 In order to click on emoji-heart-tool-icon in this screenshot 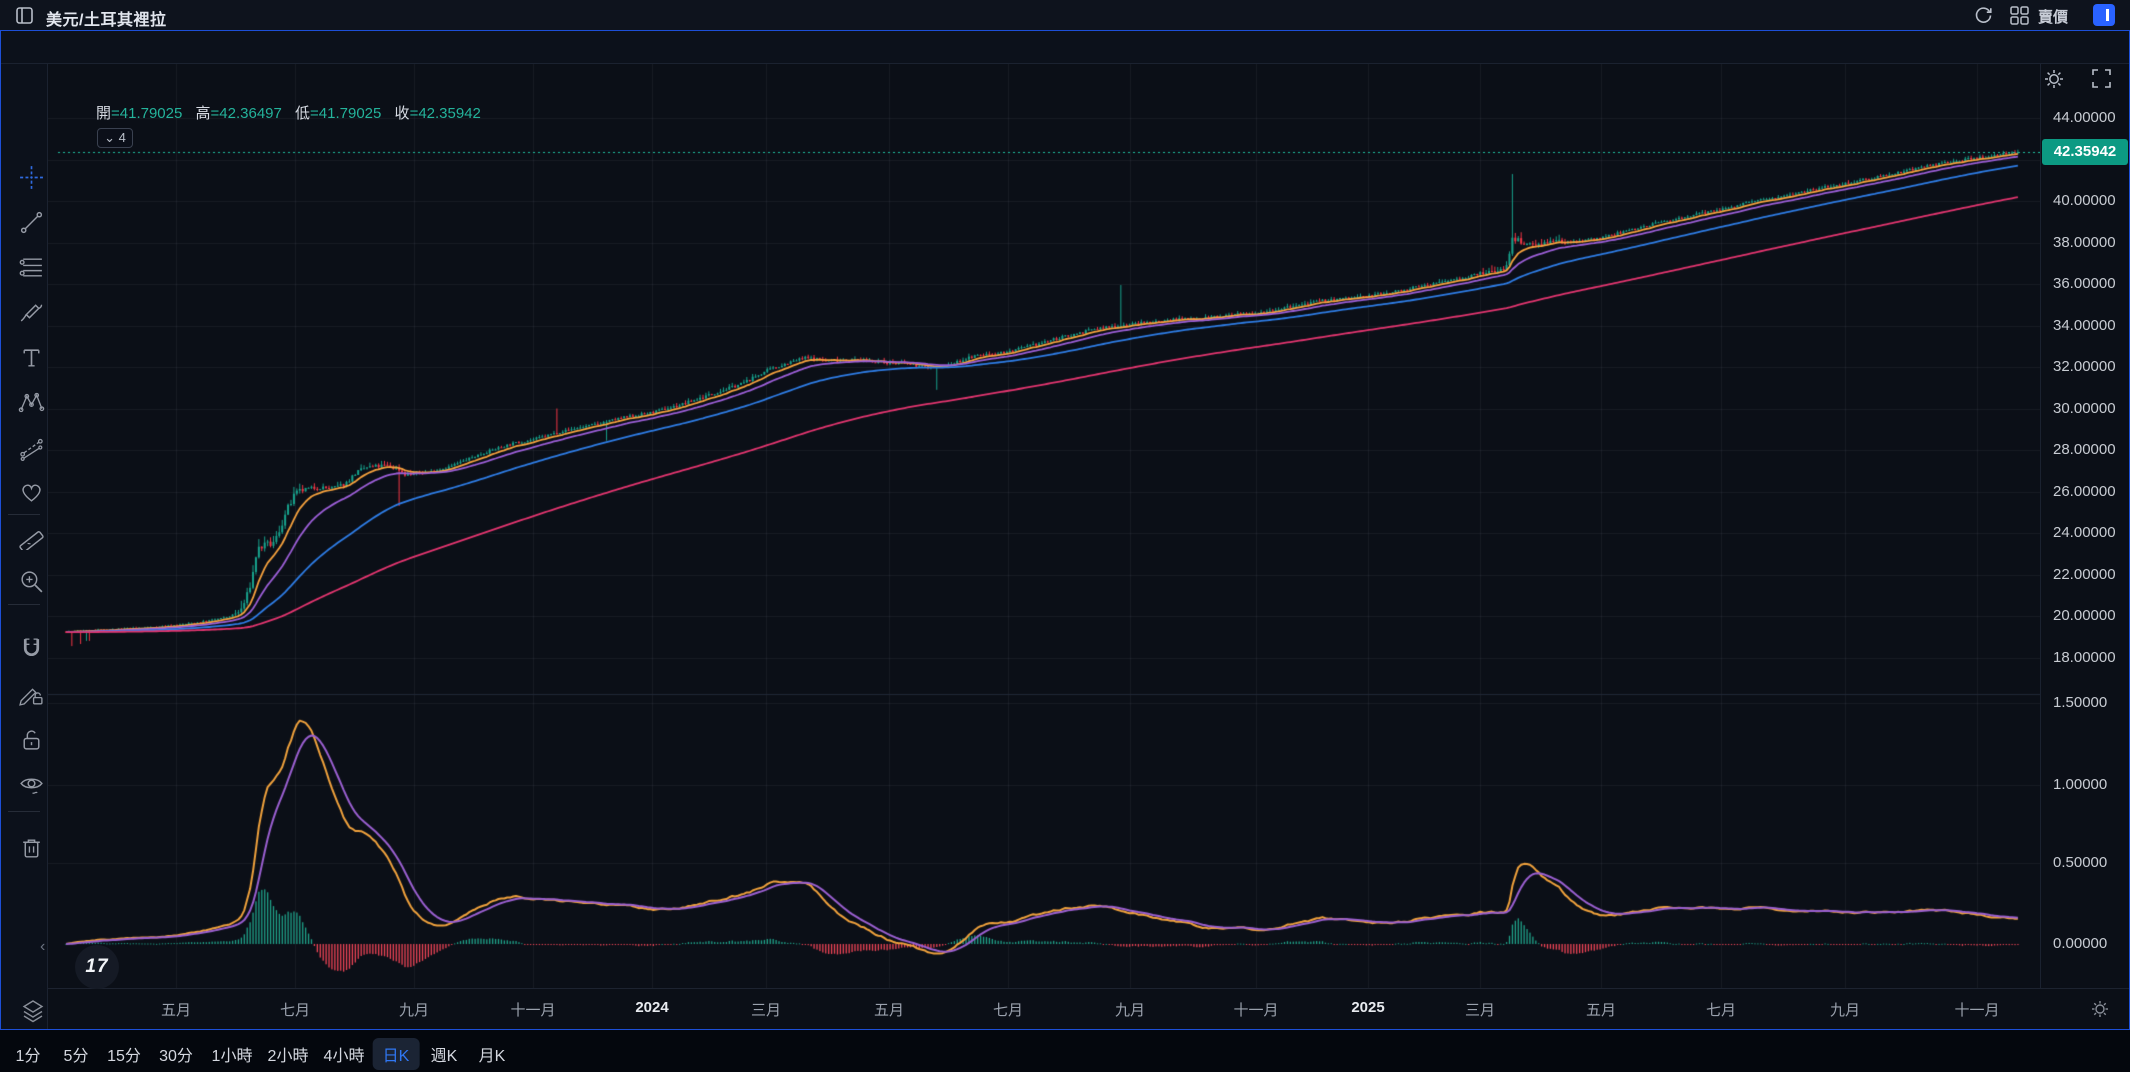, I will do `click(31, 492)`.